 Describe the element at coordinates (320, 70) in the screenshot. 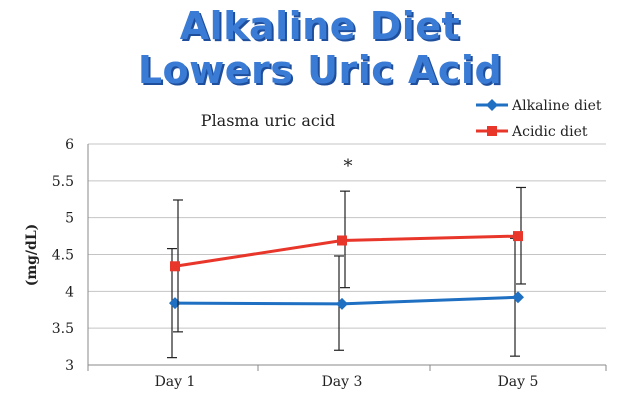

I see `headline-line-2: Lowers Uric Acid` at that location.